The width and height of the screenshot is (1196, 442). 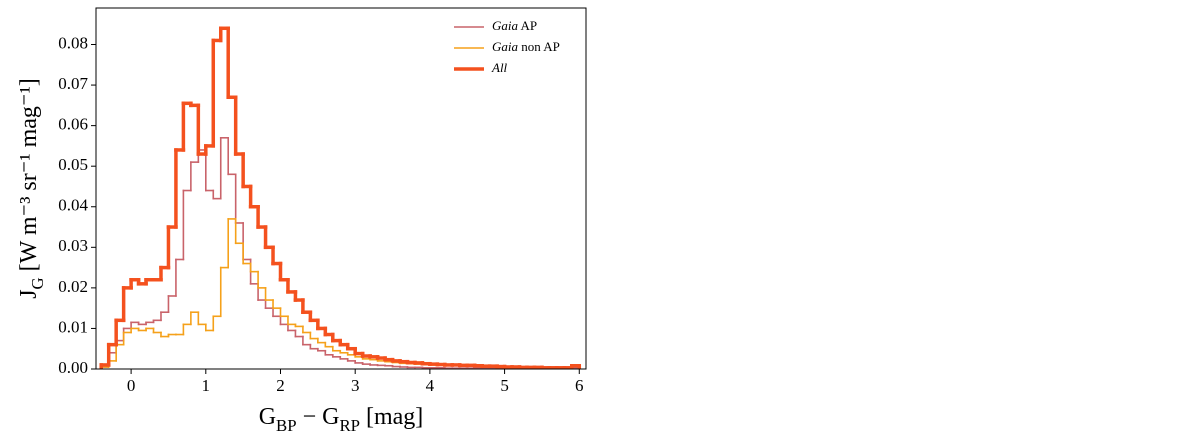 I want to click on legend-label: Gaia non AP, so click(x=526, y=46).